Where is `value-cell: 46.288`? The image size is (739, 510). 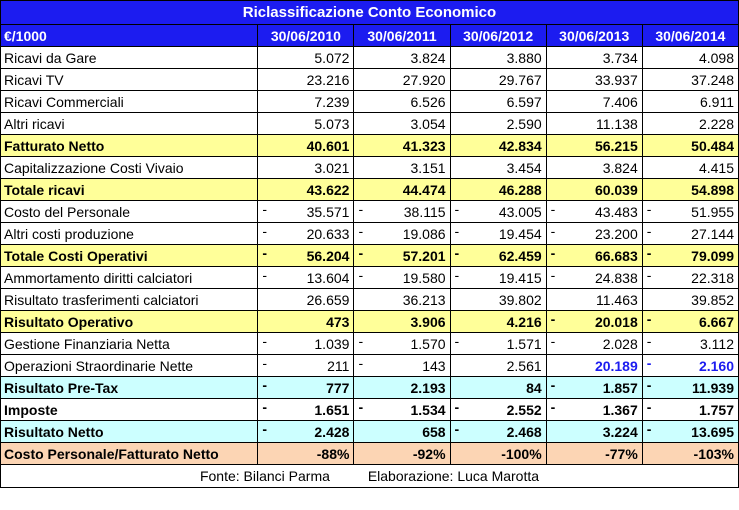 value-cell: 46.288 is located at coordinates (498, 189).